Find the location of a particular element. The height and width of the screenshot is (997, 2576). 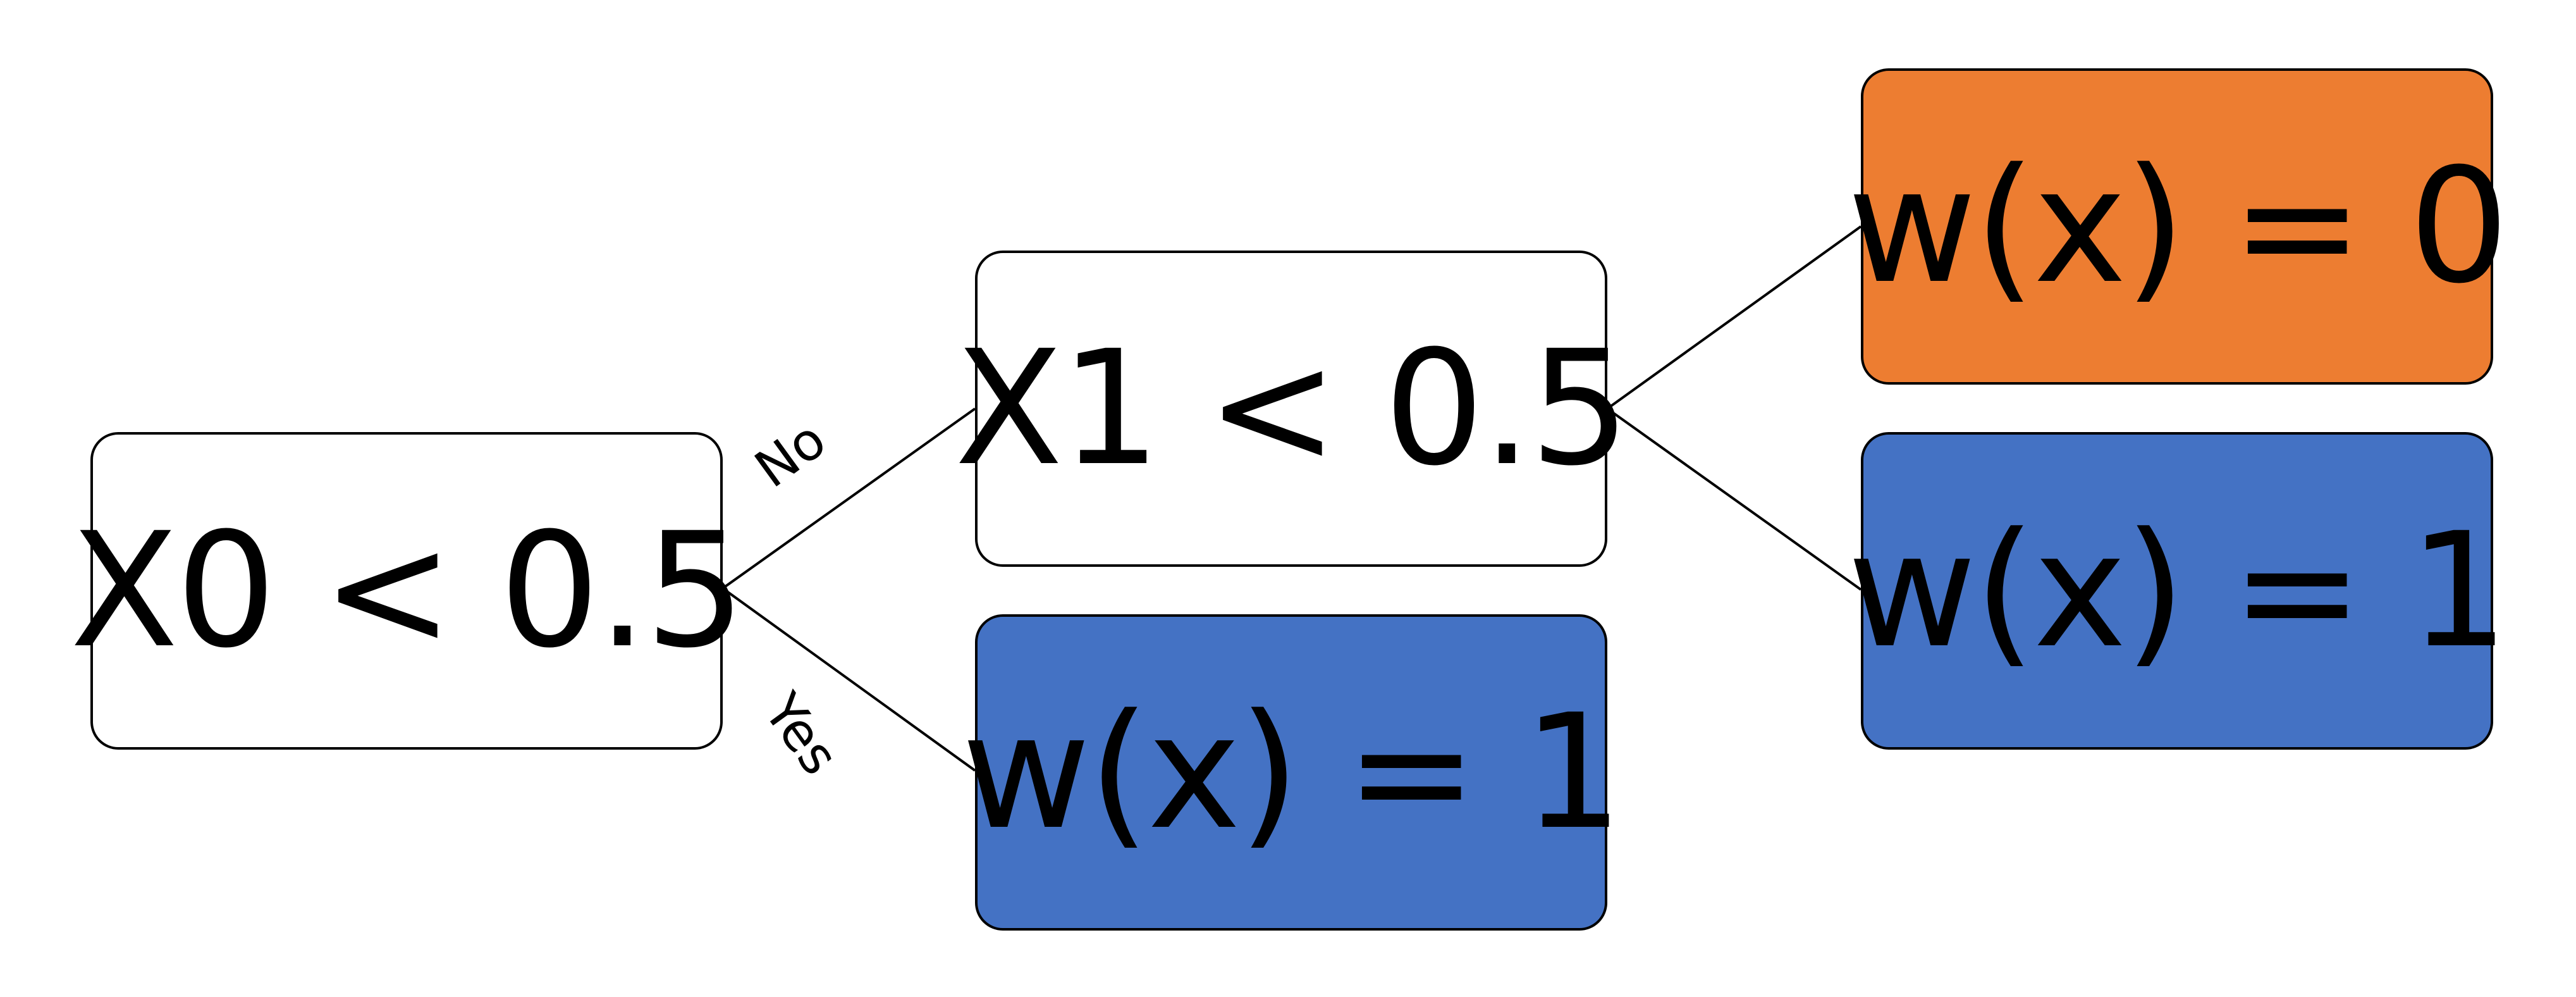

leaf-x1-yes-label: w(x) = 1 is located at coordinates (2178, 590).